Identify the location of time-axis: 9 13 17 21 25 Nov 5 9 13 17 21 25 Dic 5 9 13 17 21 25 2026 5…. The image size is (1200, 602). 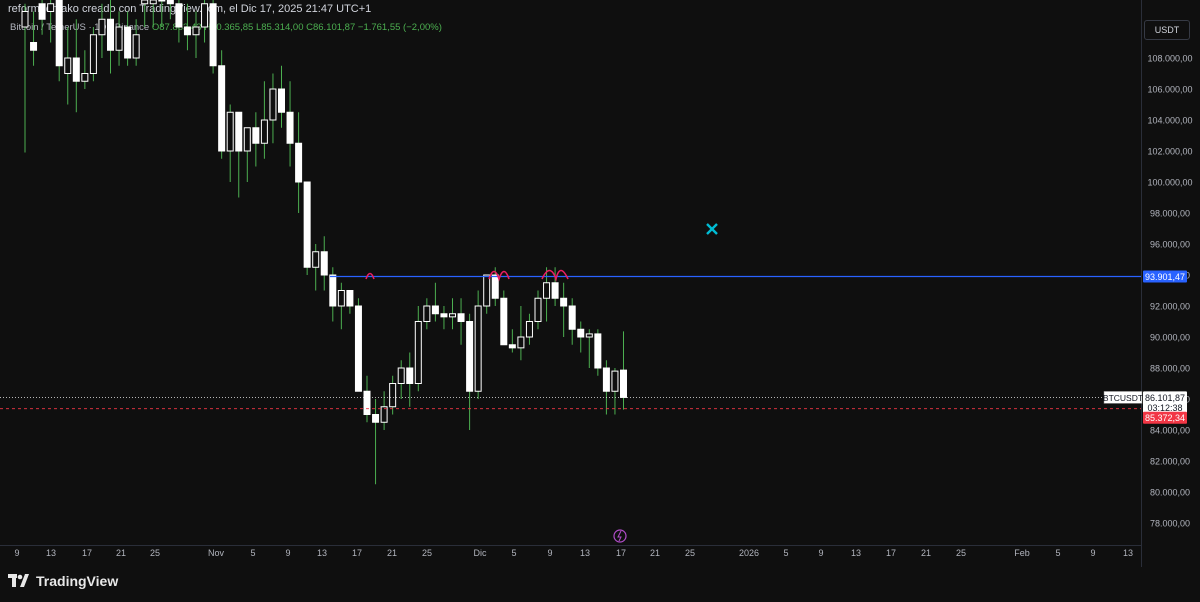
(573, 553).